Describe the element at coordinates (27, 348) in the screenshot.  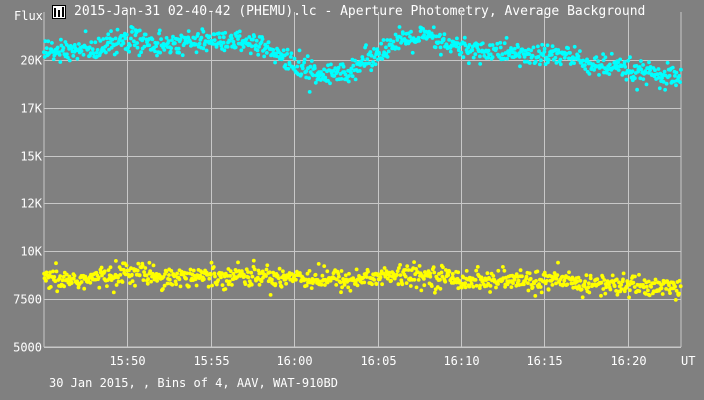
I see `y-tick-label: 5000` at that location.